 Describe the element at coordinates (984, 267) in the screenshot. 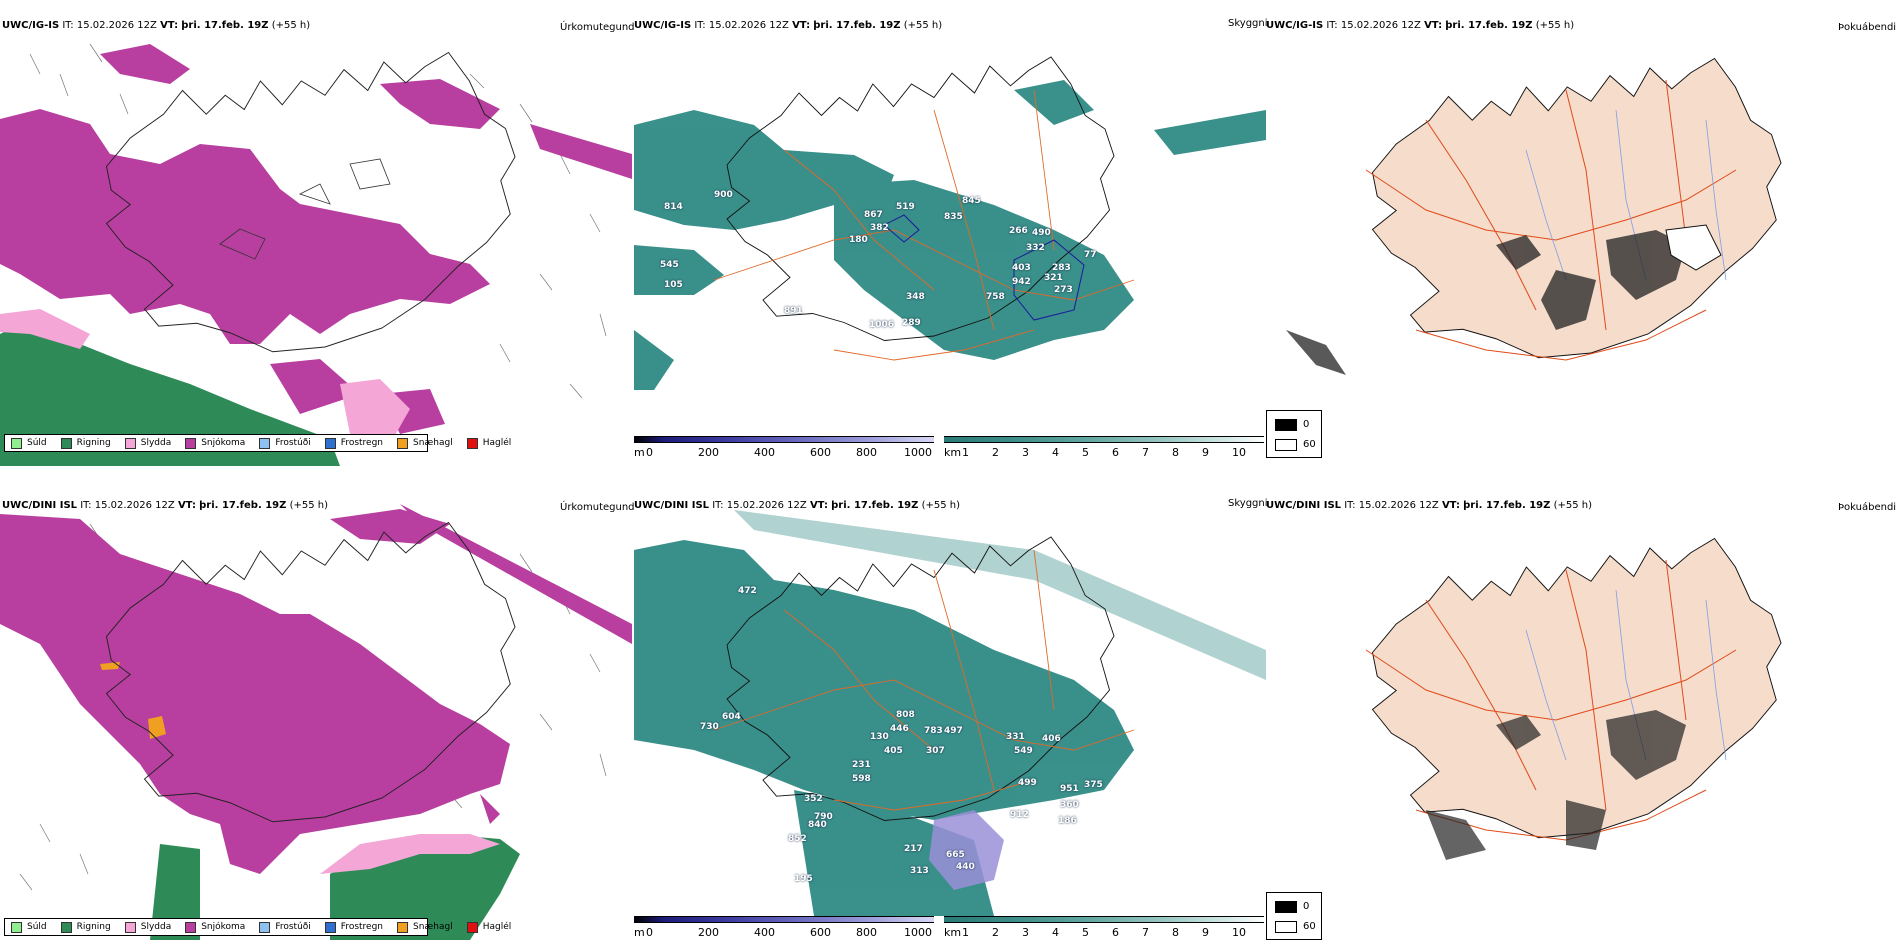

I see `glaciers` at that location.